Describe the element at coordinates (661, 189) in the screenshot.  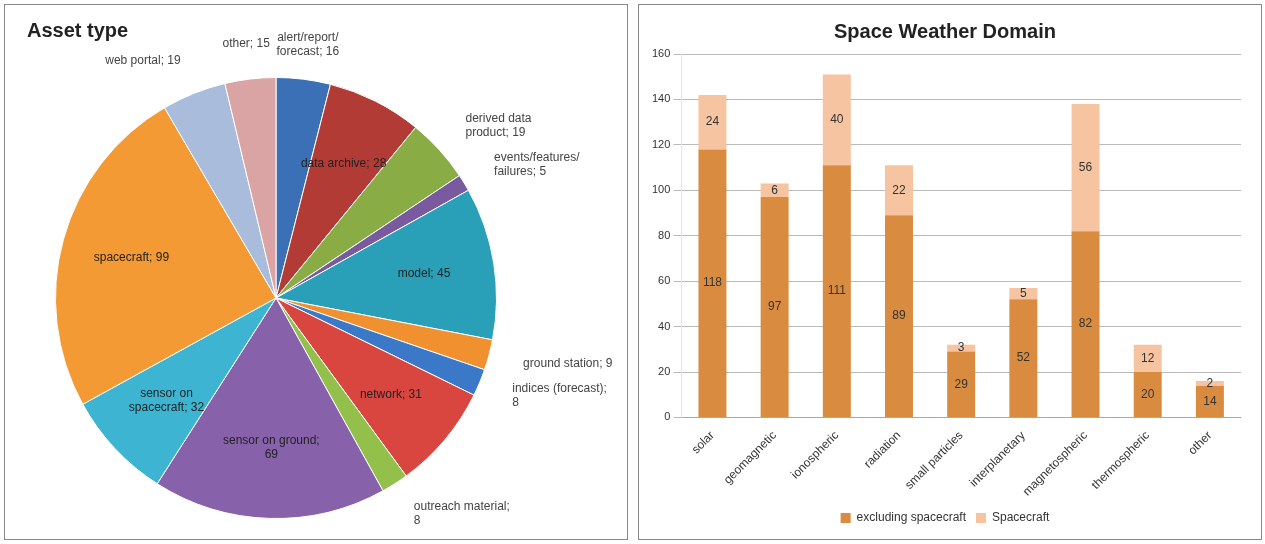
I see `y-tick-label: 100` at that location.